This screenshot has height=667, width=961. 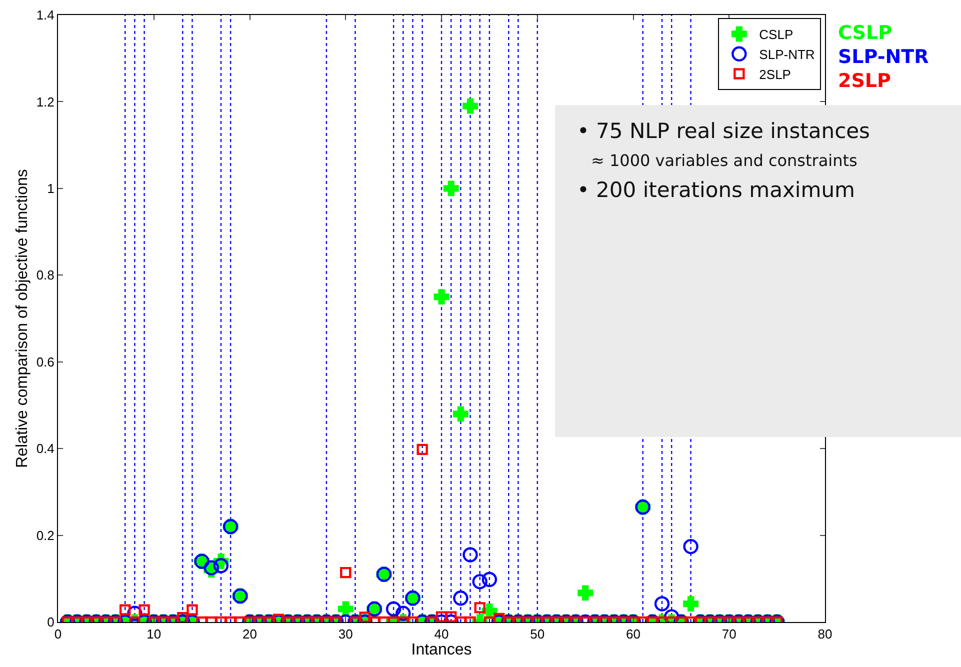 I want to click on x-tick-label: 10, so click(x=154, y=634).